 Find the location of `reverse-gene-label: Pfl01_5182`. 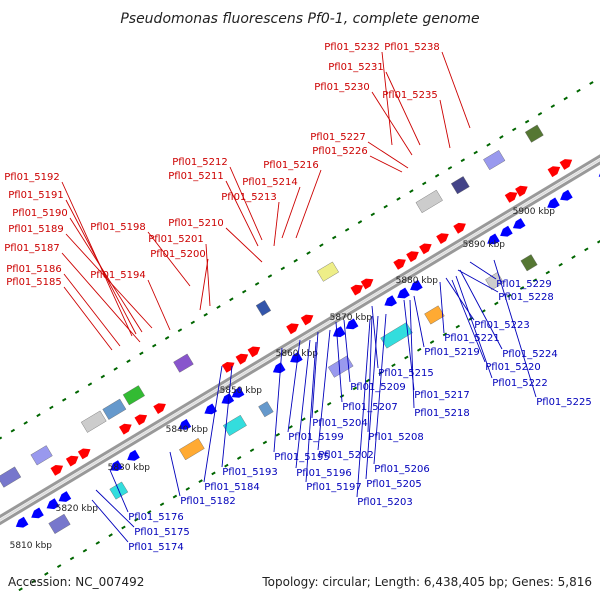

reverse-gene-label: Pfl01_5182 is located at coordinates (208, 501).